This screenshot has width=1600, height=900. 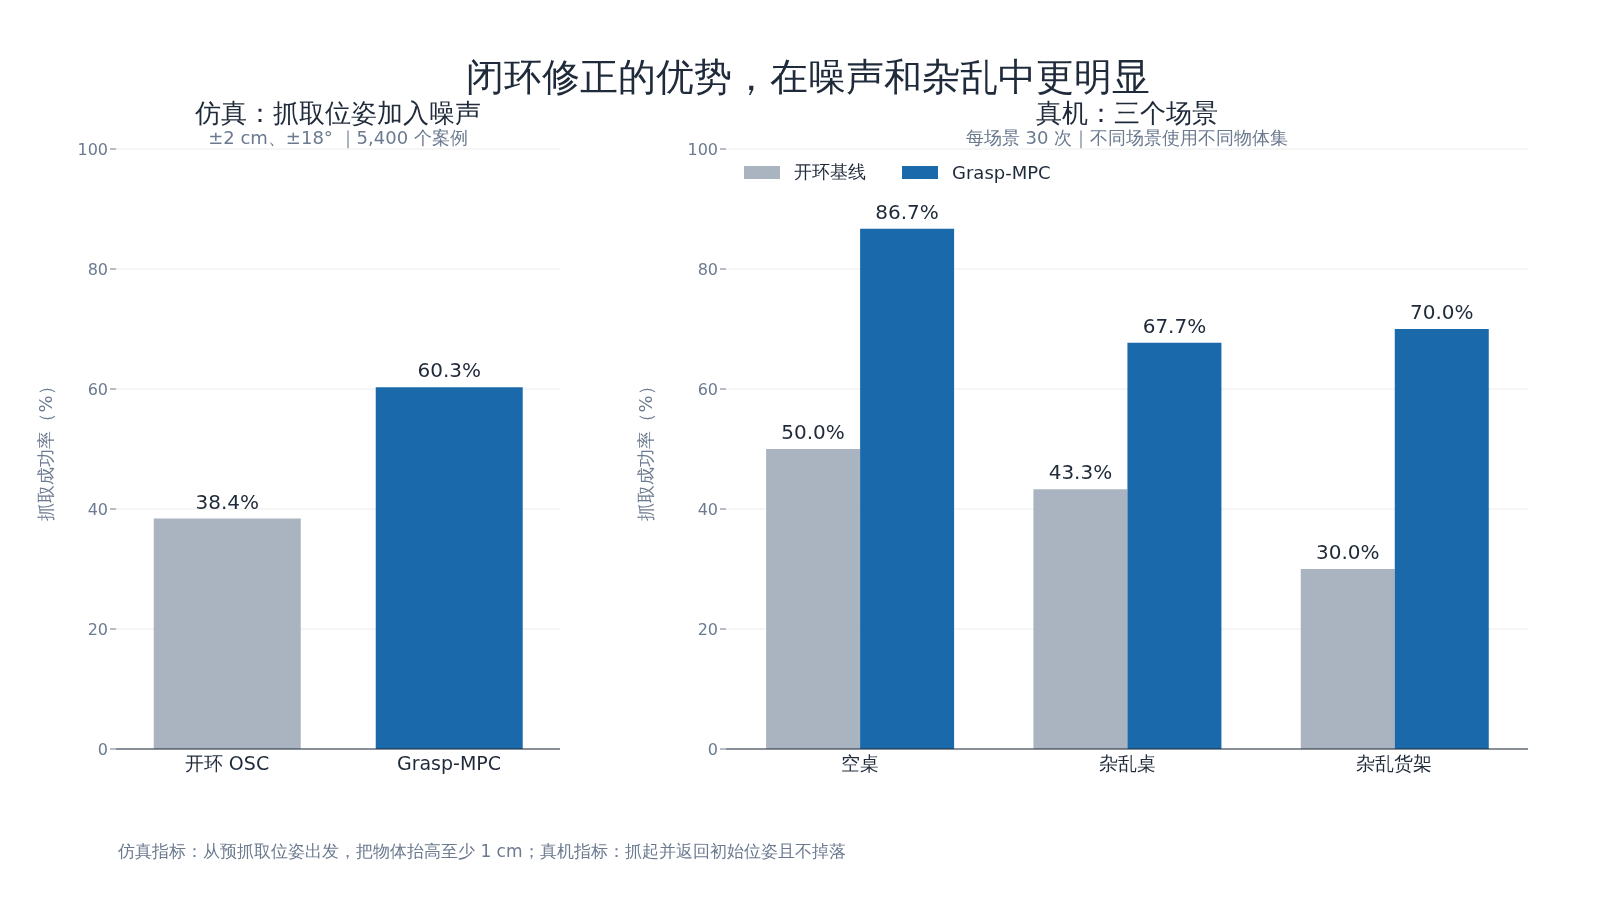 What do you see at coordinates (808, 77) in the screenshot?
I see `text: 闭环修正的优势，在噪声和杂乱中更明显` at bounding box center [808, 77].